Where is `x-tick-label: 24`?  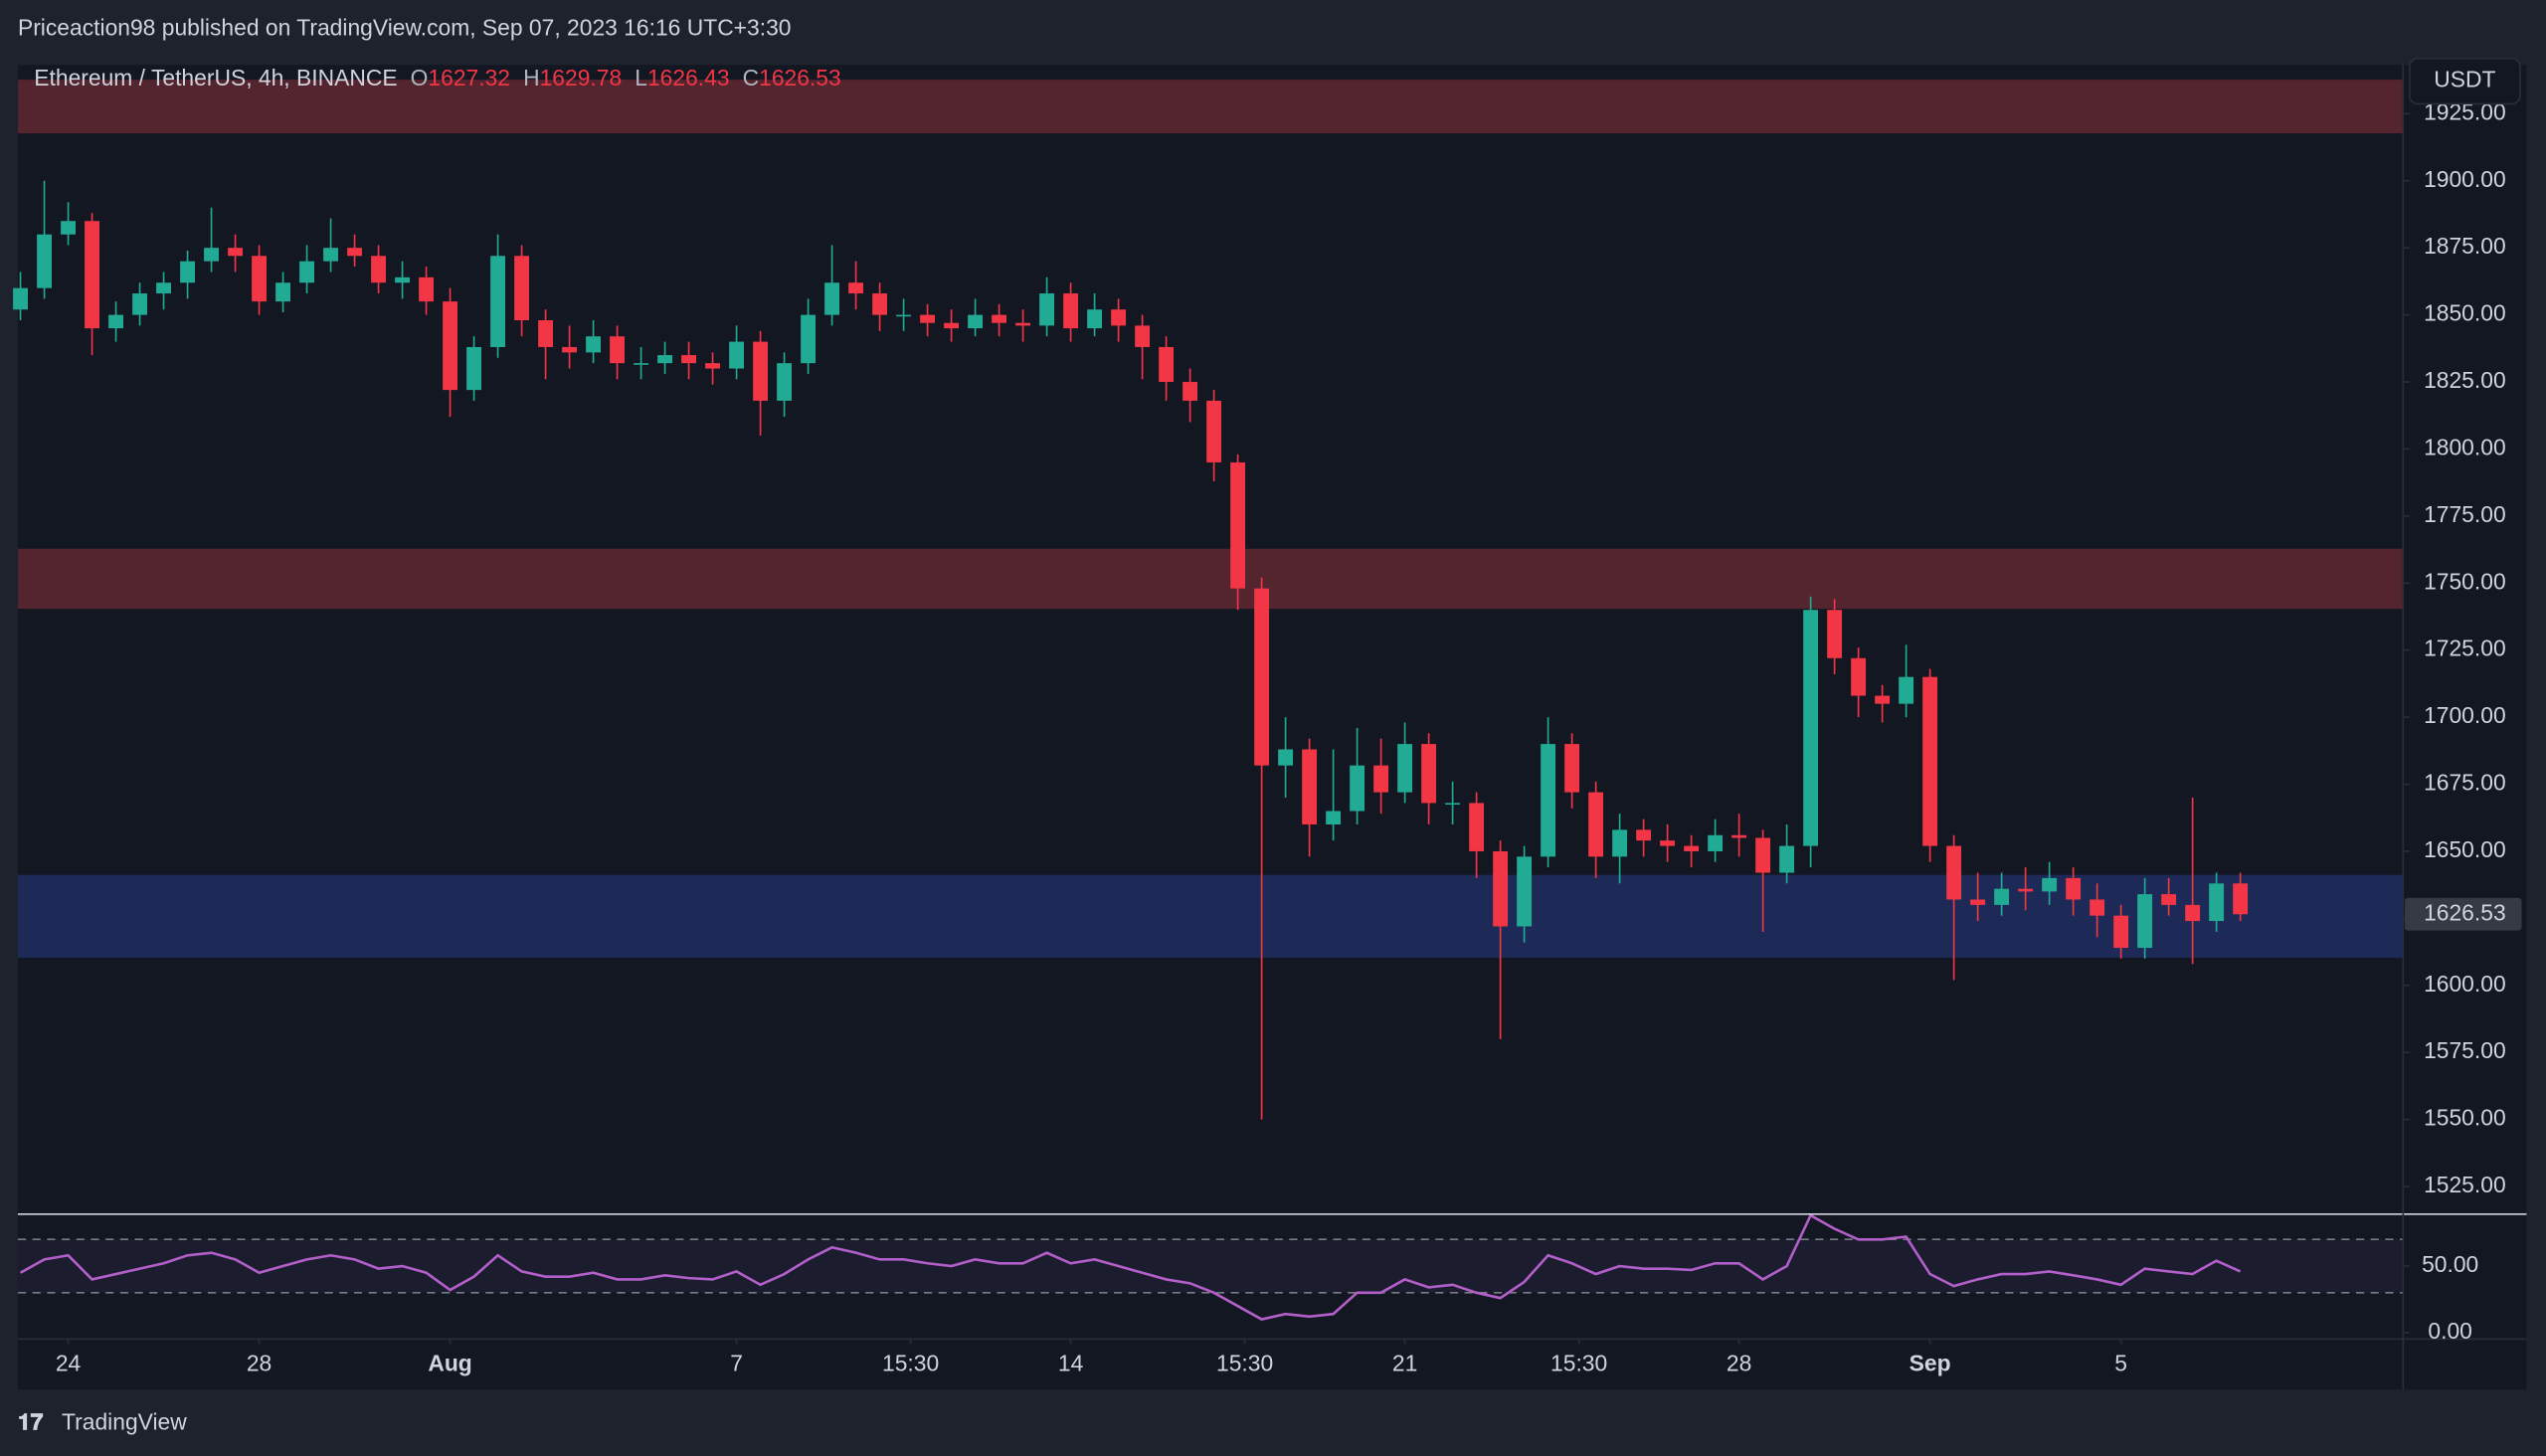
x-tick-label: 24 is located at coordinates (69, 1363).